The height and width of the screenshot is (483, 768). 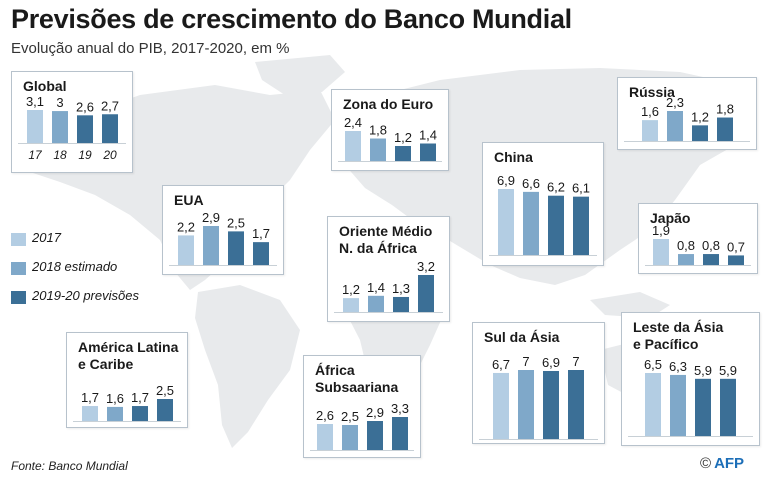 I want to click on chart-panel-leste-da-asia-e-pacifico: Leste da Ásia e Pacífico 6,5 6,3 5,9 5,9, so click(x=690, y=379).